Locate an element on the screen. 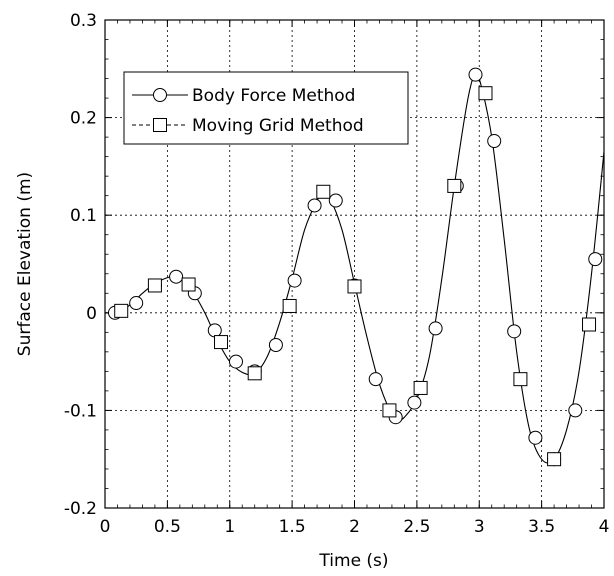  y-tick-label: -0.2 is located at coordinates (80, 509).